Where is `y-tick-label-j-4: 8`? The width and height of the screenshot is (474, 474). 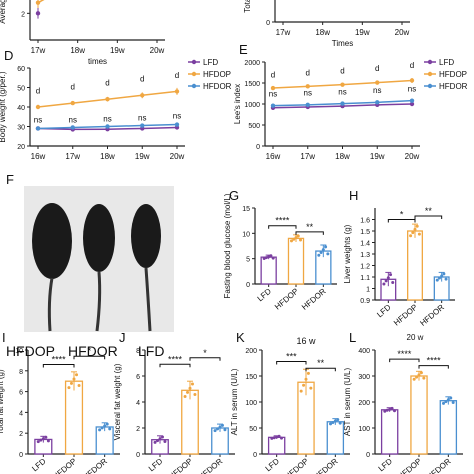 y-tick-label-j-4: 8 is located at coordinates (138, 351).